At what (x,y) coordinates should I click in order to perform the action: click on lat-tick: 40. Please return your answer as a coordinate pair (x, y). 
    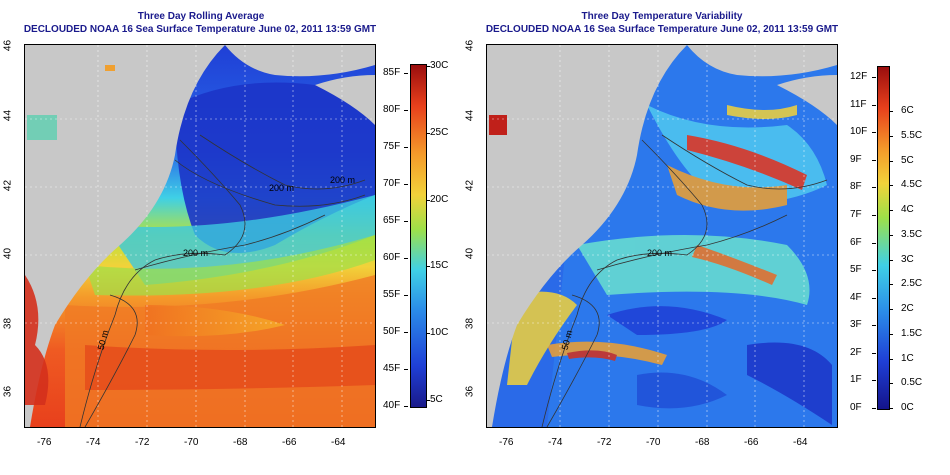
    Looking at the image, I should click on (8, 253).